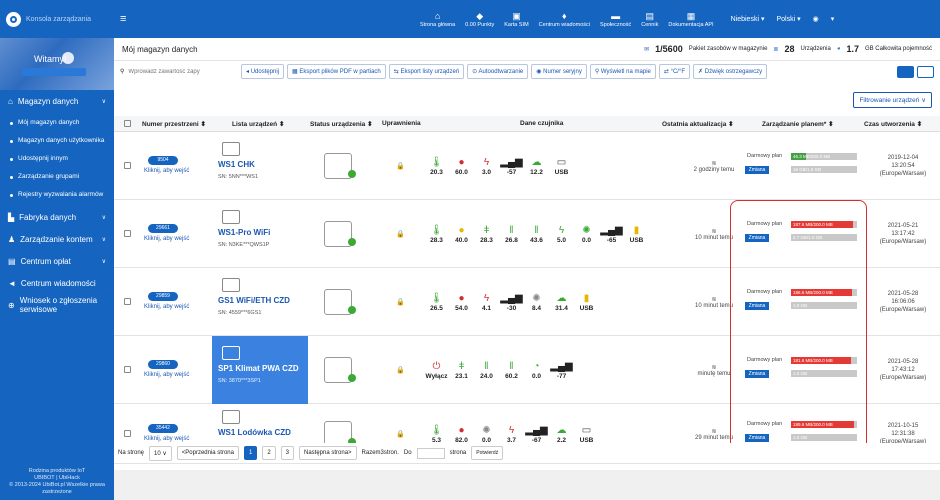 Image resolution: width=940 pixels, height=500 pixels. Describe the element at coordinates (511, 234) in the screenshot. I see `sensor-reading: ǁ 26.8` at that location.